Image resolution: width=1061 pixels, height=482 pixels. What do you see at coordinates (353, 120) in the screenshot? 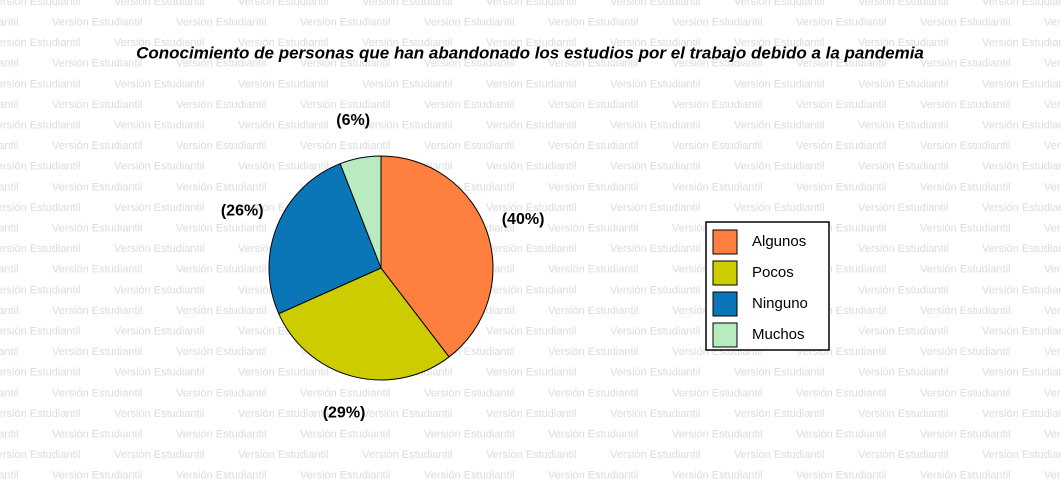
I see `data-label: (6%)` at bounding box center [353, 120].